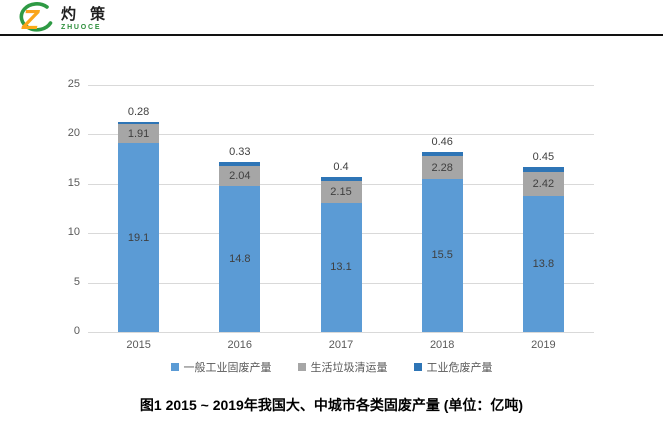  I want to click on bar-segment: 14.8, so click(240, 258).